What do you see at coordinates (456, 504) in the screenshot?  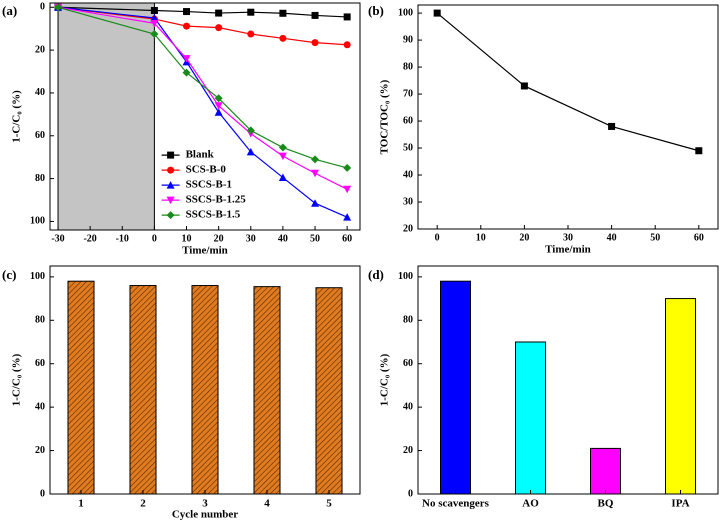 I see `x-tick-label: No scavengers` at bounding box center [456, 504].